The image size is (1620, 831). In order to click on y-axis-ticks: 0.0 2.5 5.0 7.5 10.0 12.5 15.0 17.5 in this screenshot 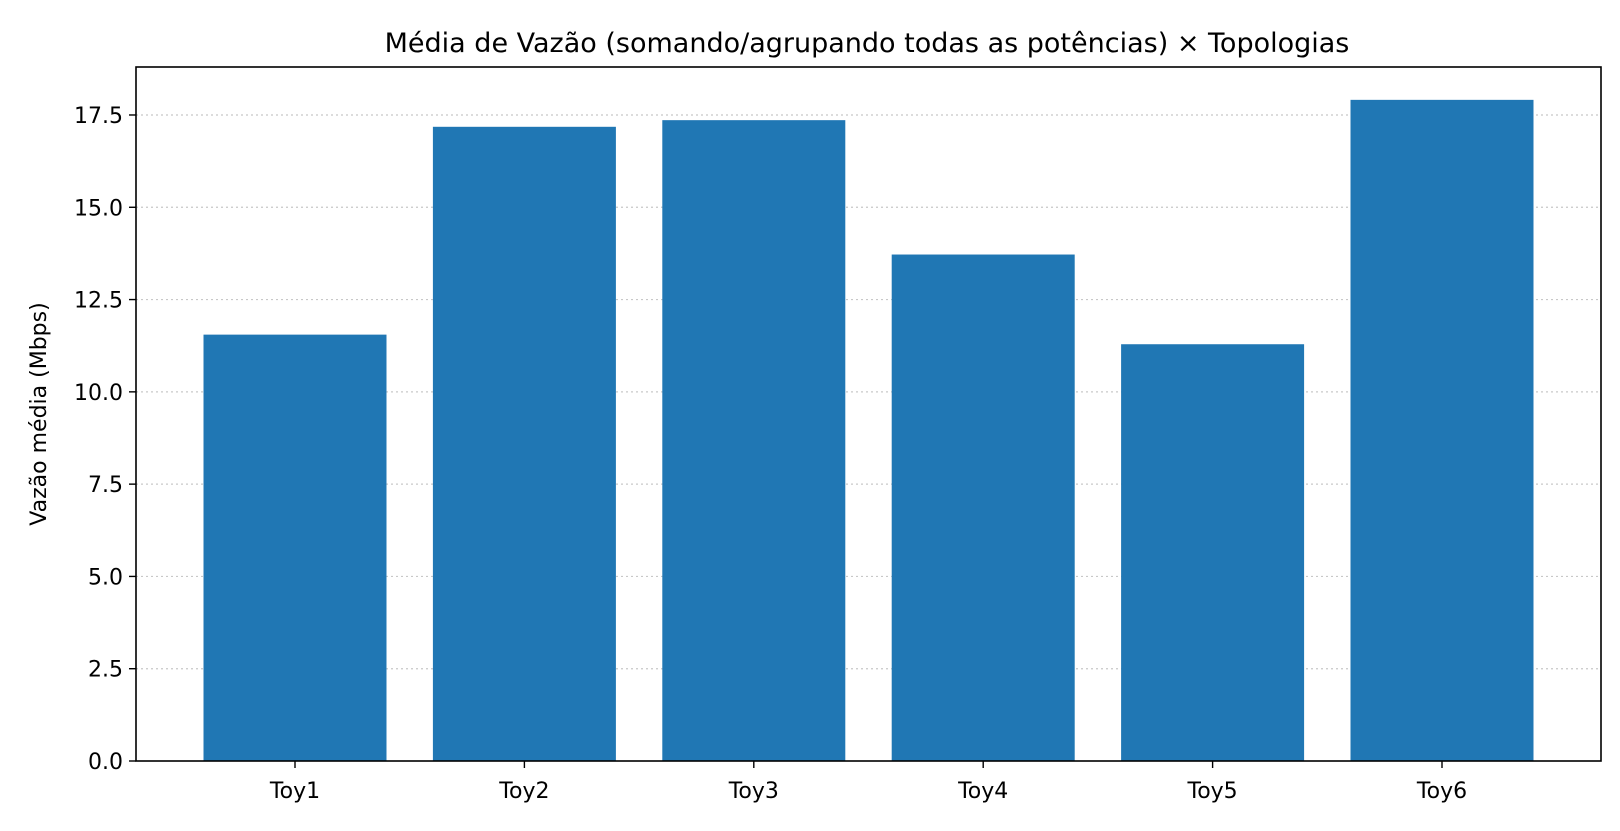, I will do `click(105, 439)`.